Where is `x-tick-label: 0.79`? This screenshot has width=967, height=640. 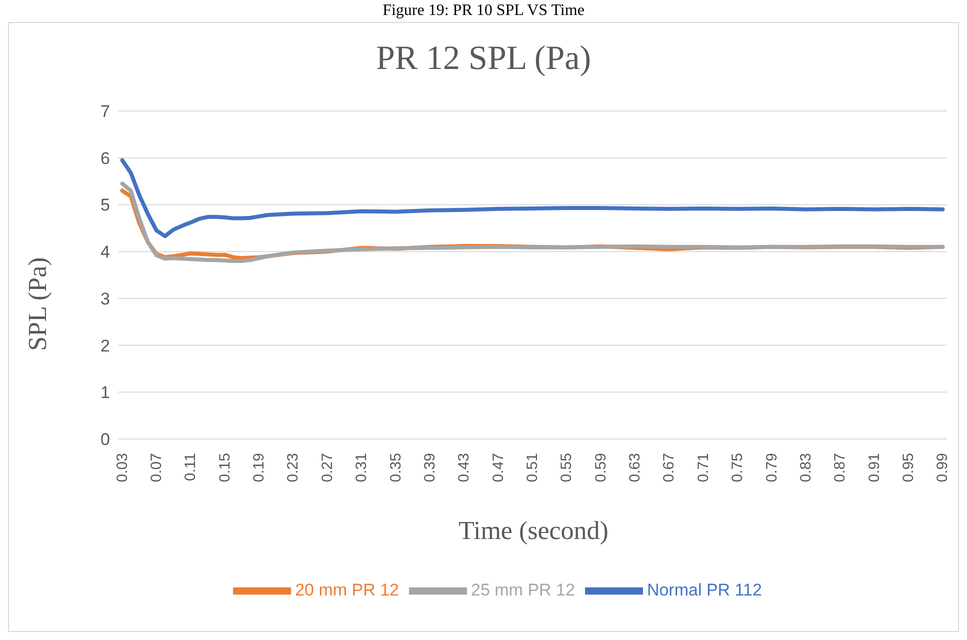 x-tick-label: 0.79 is located at coordinates (771, 467).